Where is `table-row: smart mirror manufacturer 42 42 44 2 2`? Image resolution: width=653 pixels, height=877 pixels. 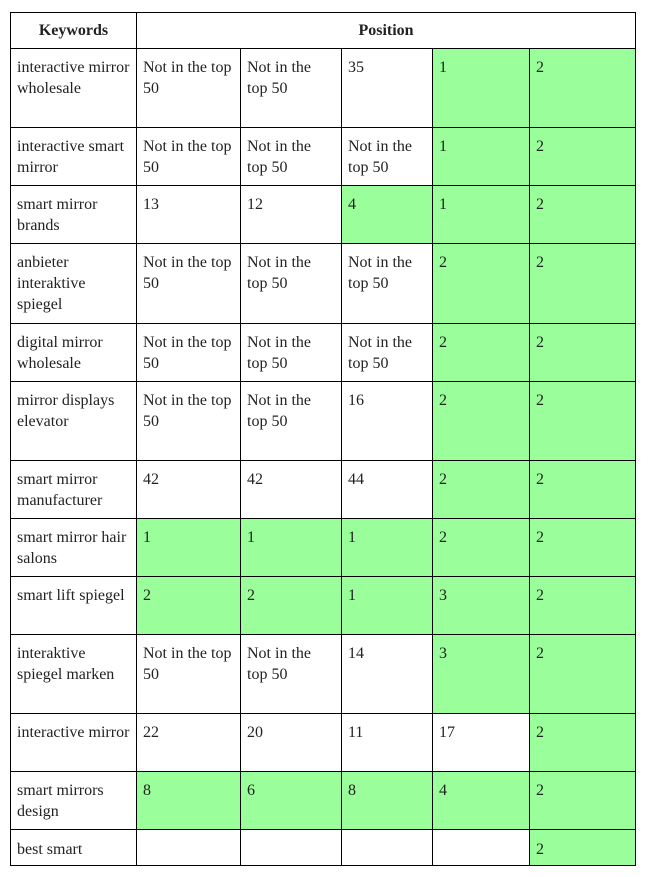
table-row: smart mirror manufacturer 42 42 44 2 2 is located at coordinates (323, 489).